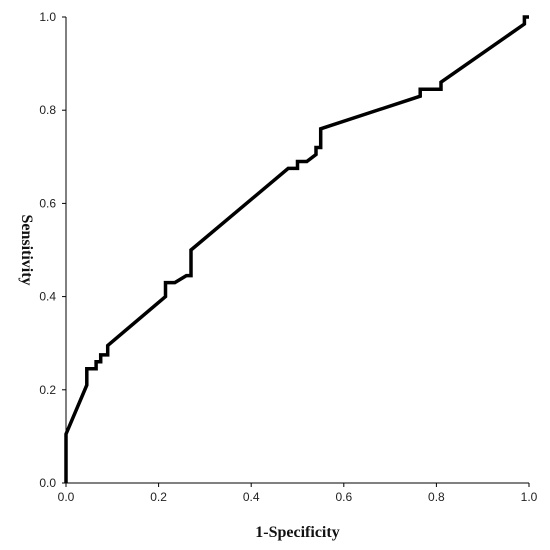  Describe the element at coordinates (47, 390) in the screenshot. I see `y-tick-label: 0.2` at that location.